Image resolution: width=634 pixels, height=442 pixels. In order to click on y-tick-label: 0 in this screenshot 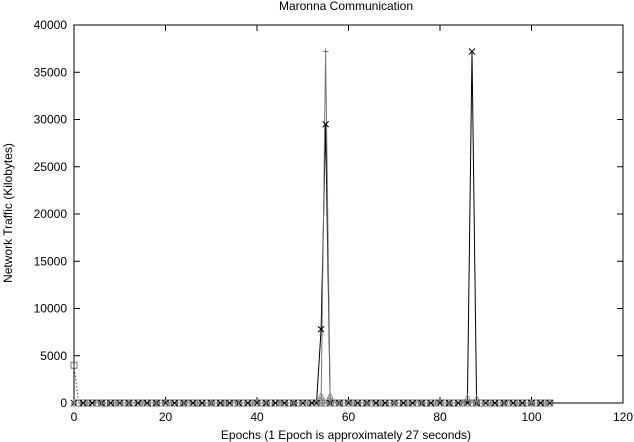, I will do `click(63, 403)`.